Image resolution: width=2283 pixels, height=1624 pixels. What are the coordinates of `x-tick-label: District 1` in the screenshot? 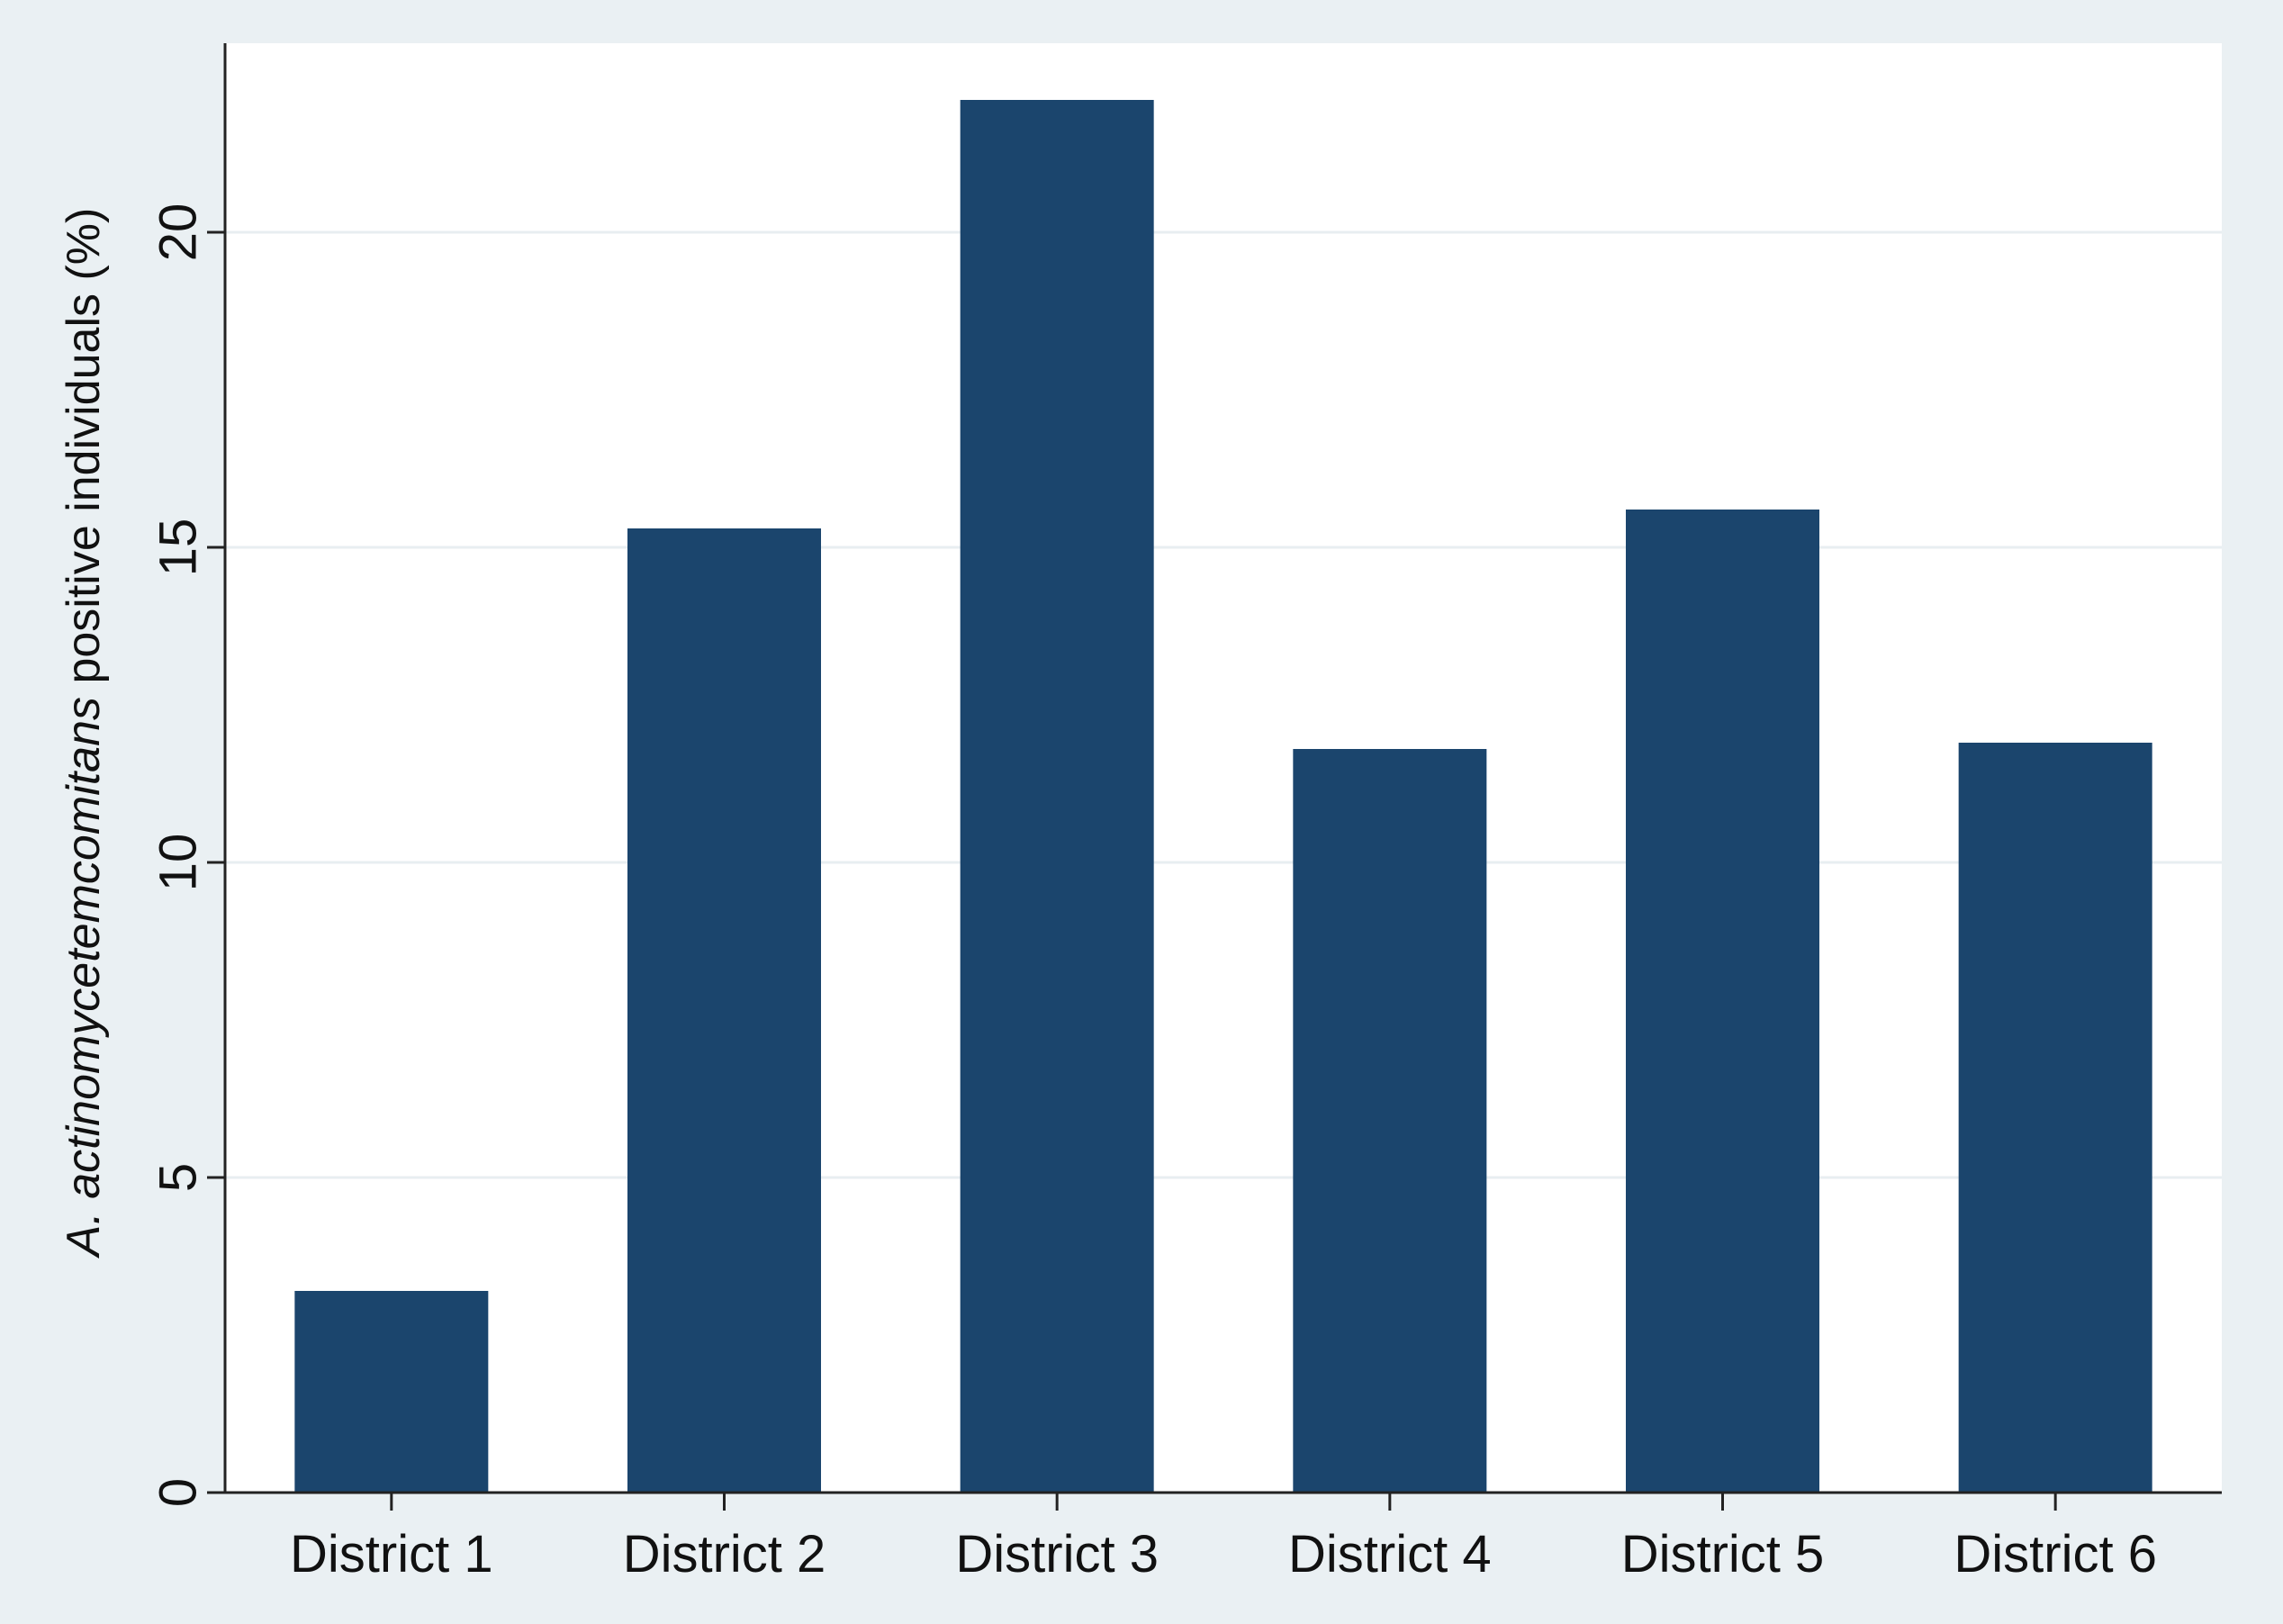 It's located at (391, 1554).